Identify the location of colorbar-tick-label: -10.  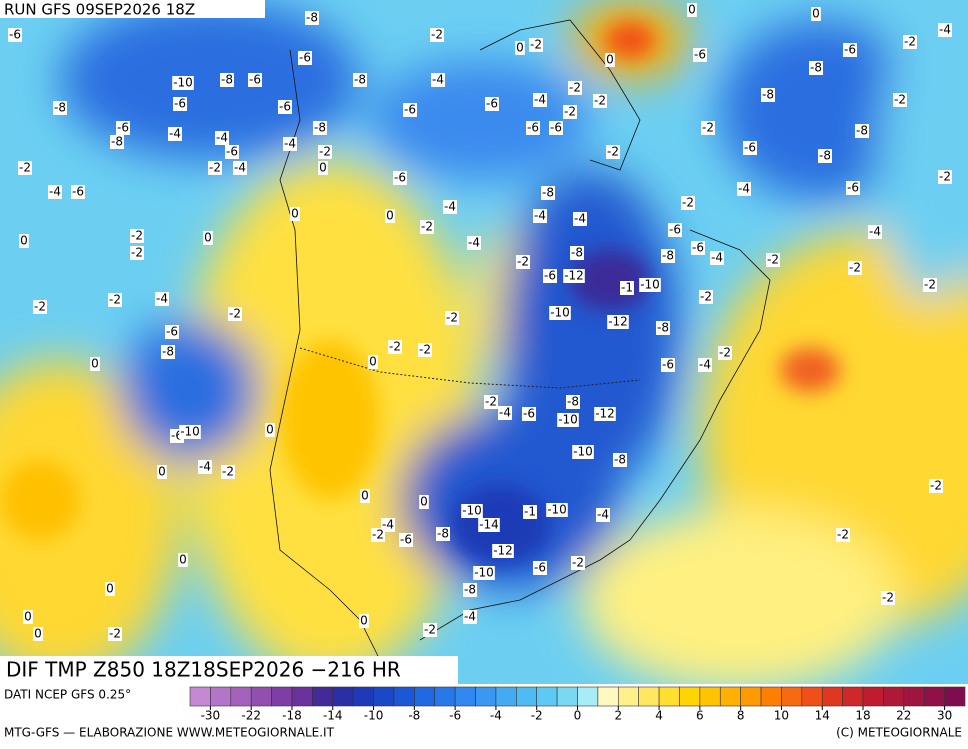
(374, 716).